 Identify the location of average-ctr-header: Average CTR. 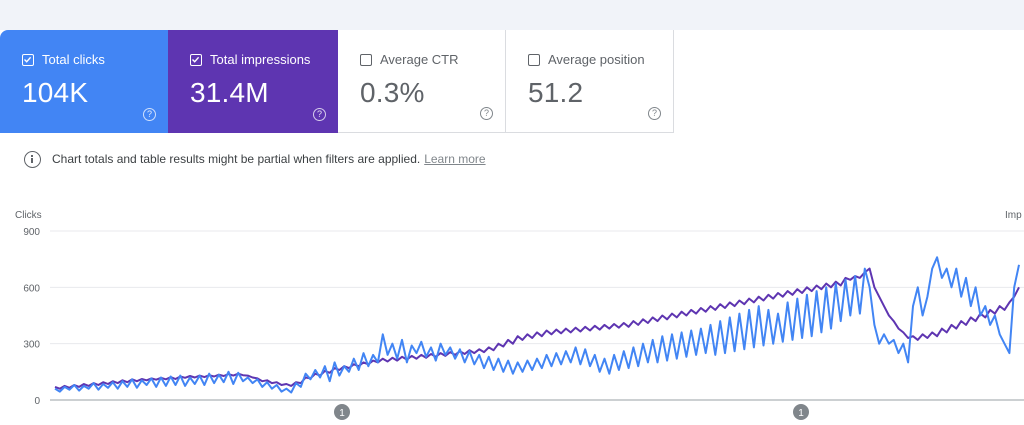
(432, 59).